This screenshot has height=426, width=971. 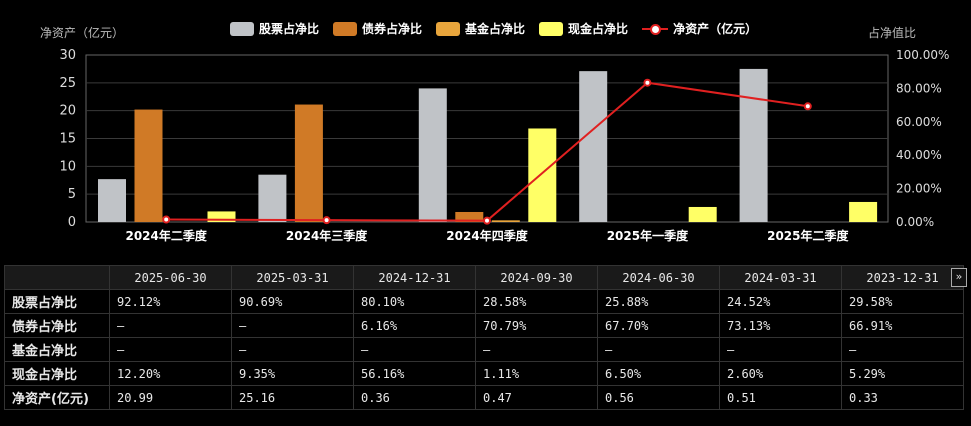 What do you see at coordinates (655, 29) in the screenshot?
I see `legend-swatch-net-assets` at bounding box center [655, 29].